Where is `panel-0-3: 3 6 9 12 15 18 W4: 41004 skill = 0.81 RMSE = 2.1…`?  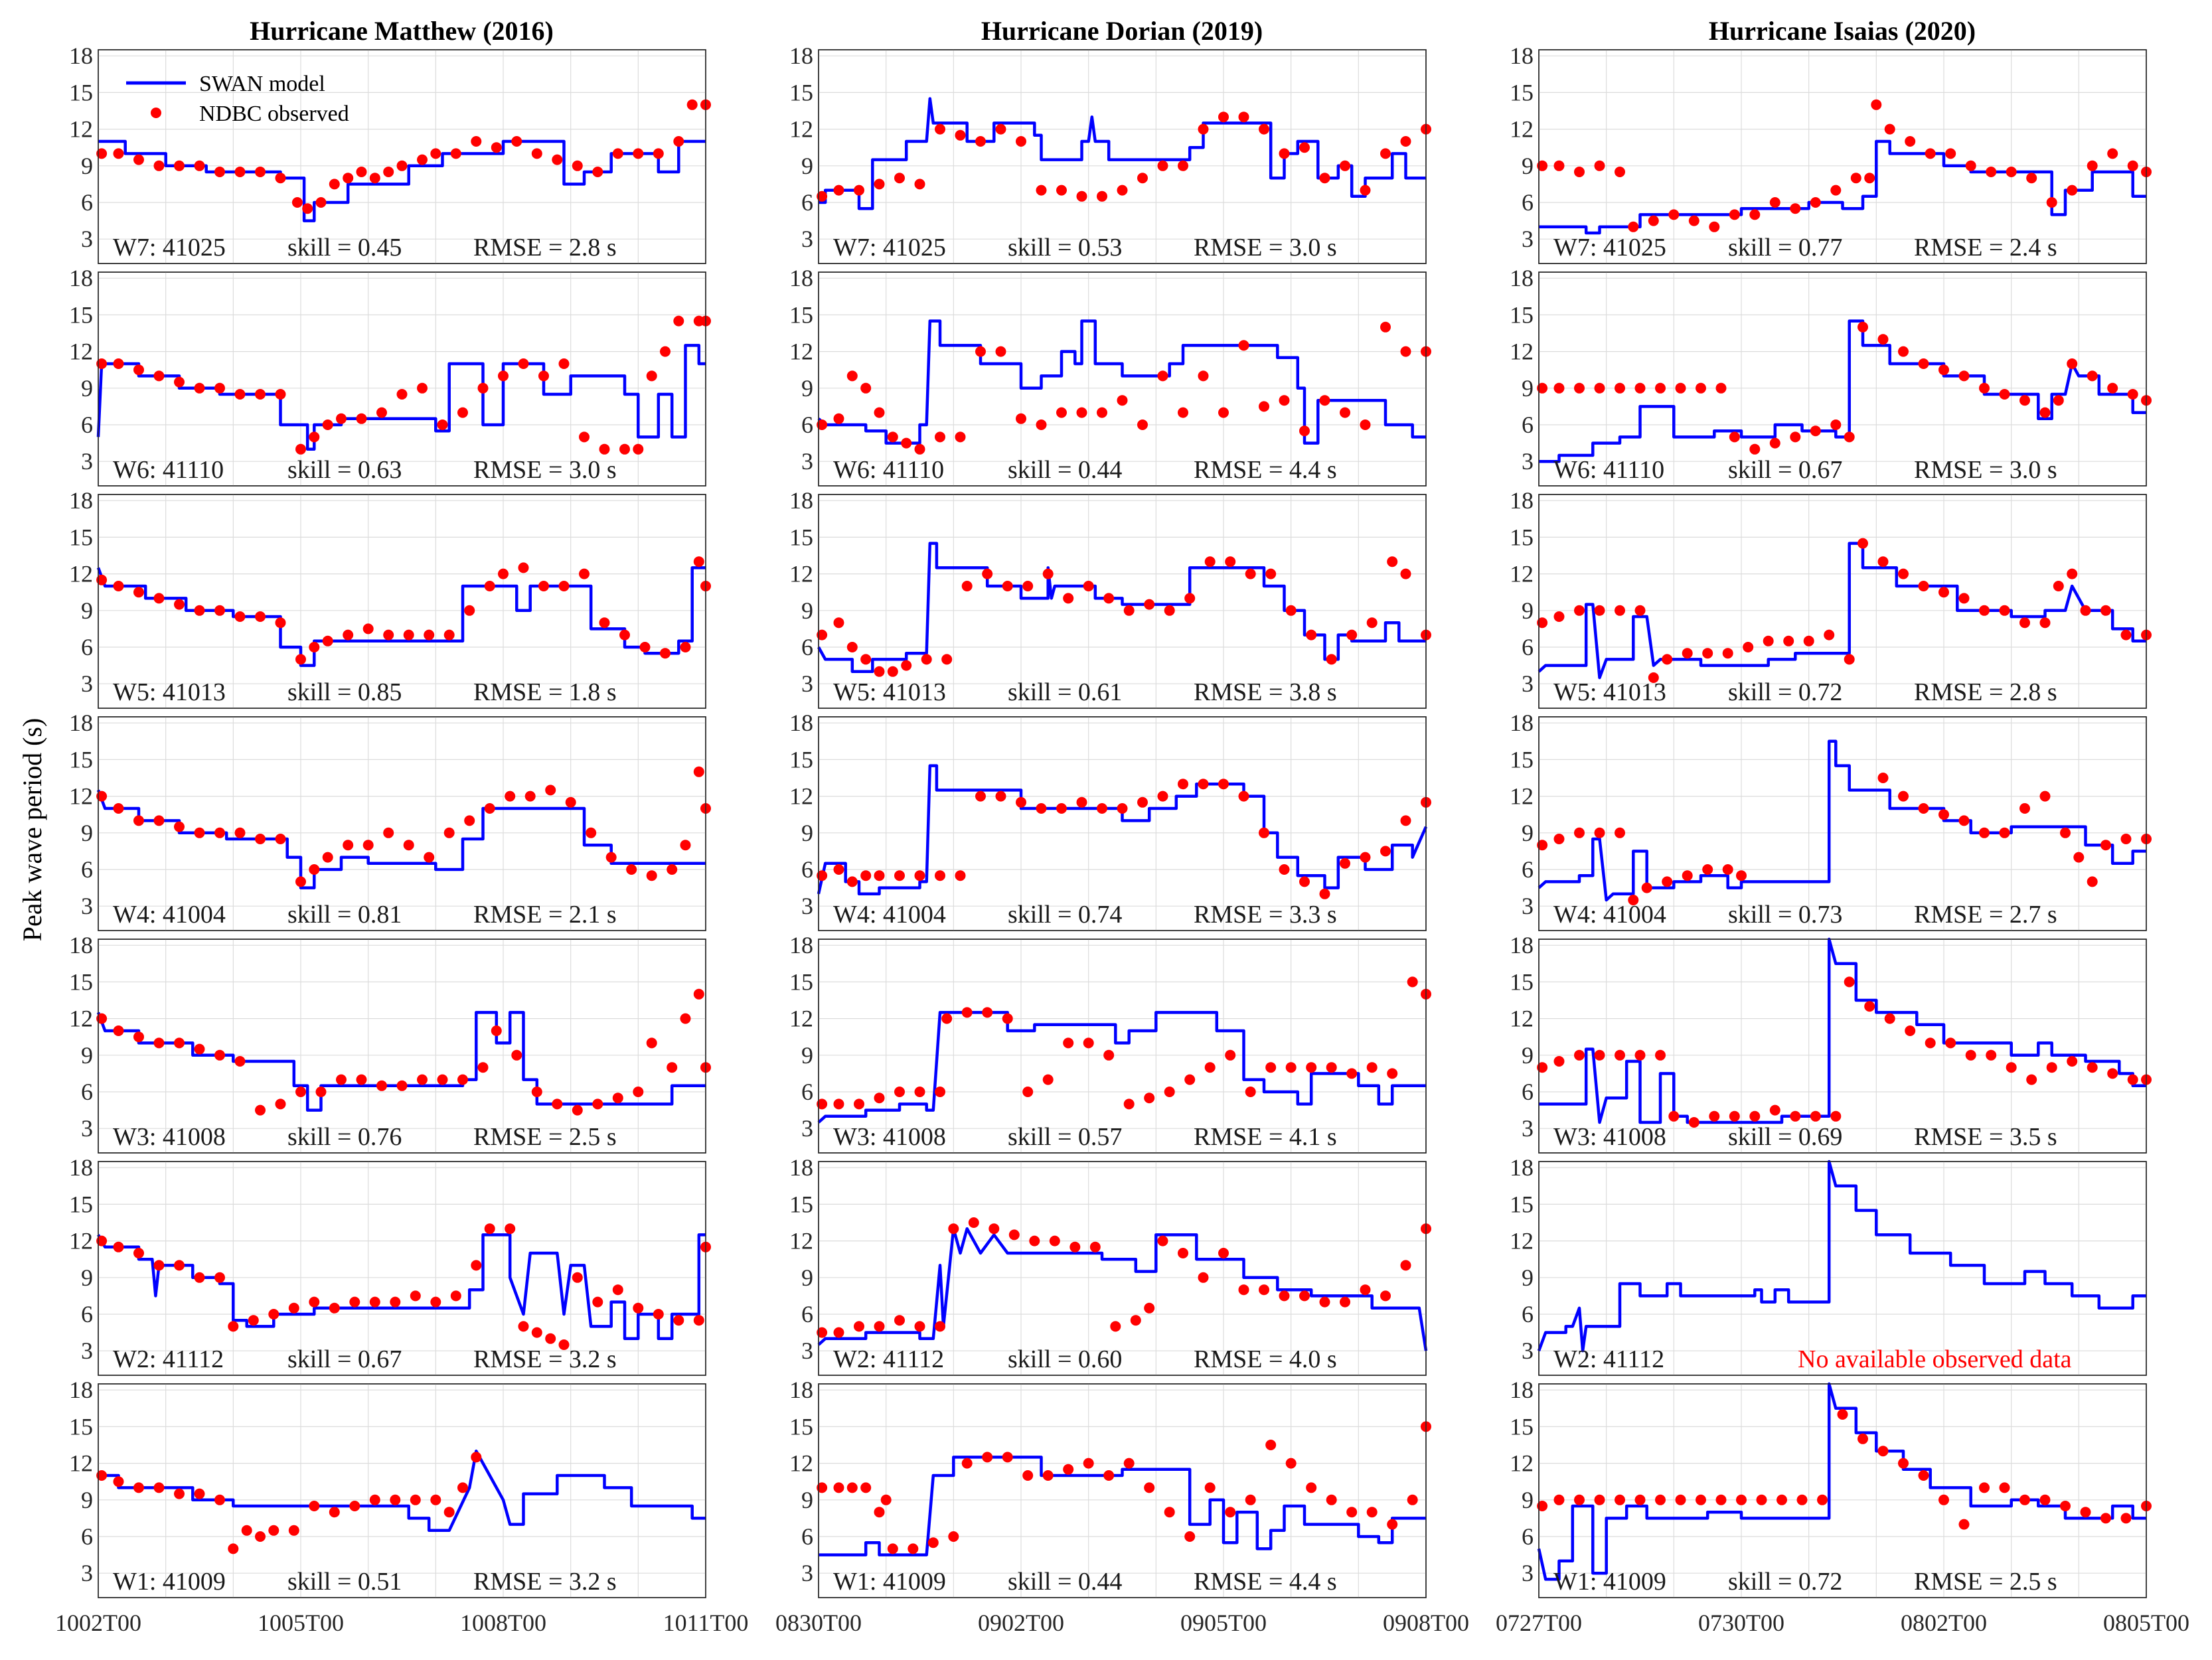
panel-0-3: 3 6 9 12 15 18 W4: 41004 skill = 0.81 RMSE = 2.1… is located at coordinates (390, 820).